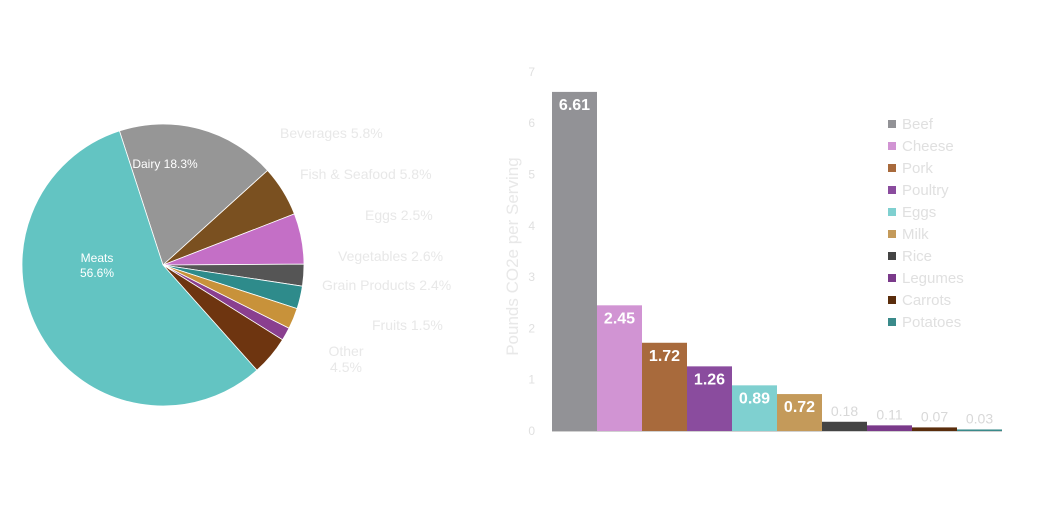 The height and width of the screenshot is (524, 1049). What do you see at coordinates (918, 124) in the screenshot?
I see `legend-label: Beef` at bounding box center [918, 124].